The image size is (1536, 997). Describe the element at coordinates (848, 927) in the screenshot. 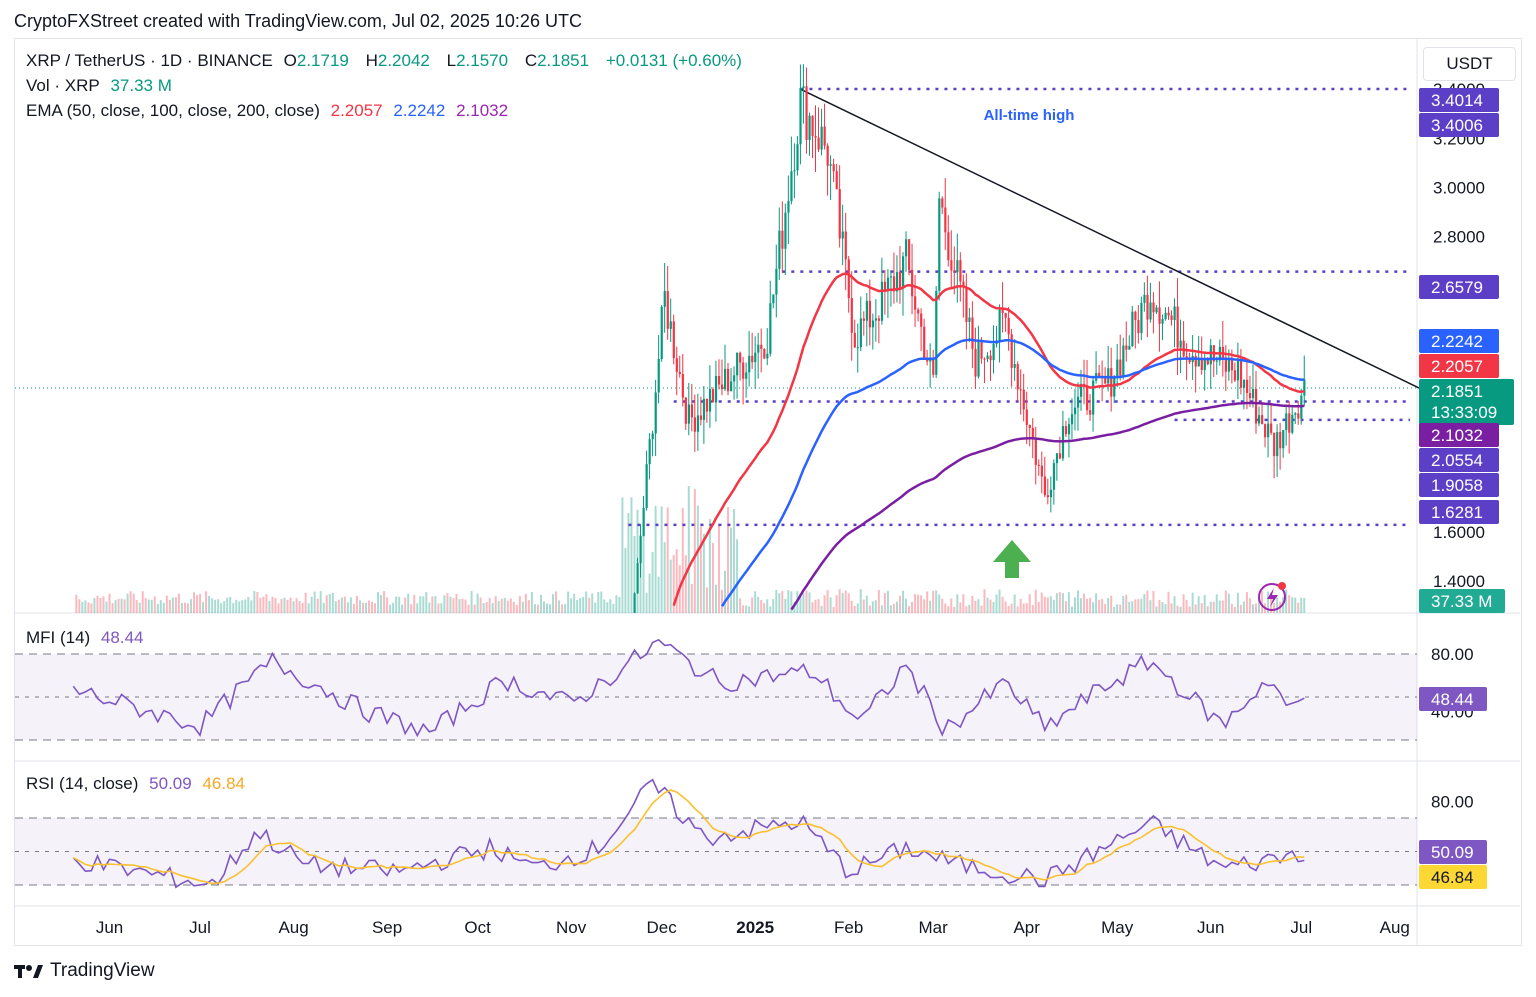

I see `x-tick-label: Feb` at that location.